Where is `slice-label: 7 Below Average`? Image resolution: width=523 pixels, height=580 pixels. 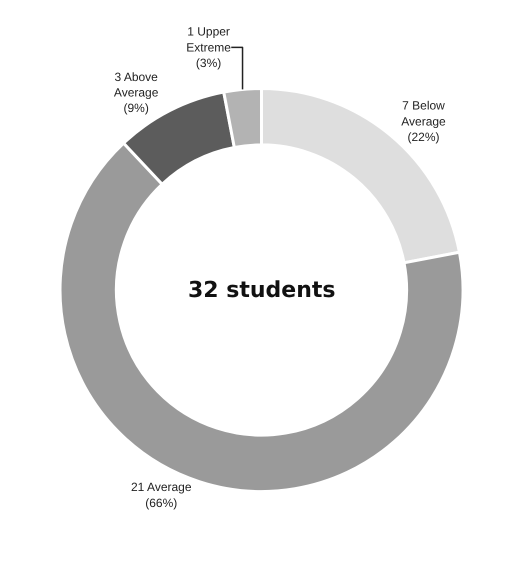 slice-label: 7 Below Average is located at coordinates (423, 113).